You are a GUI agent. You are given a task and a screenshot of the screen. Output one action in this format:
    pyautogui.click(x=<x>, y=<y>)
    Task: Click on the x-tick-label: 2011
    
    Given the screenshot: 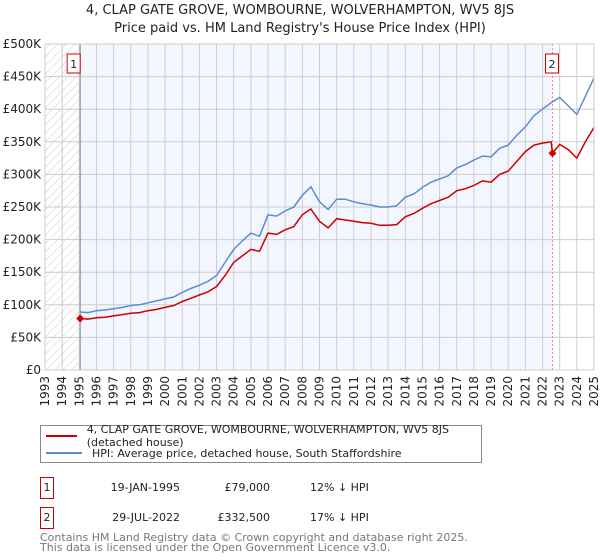 What is the action you would take?
    pyautogui.click(x=354, y=391)
    